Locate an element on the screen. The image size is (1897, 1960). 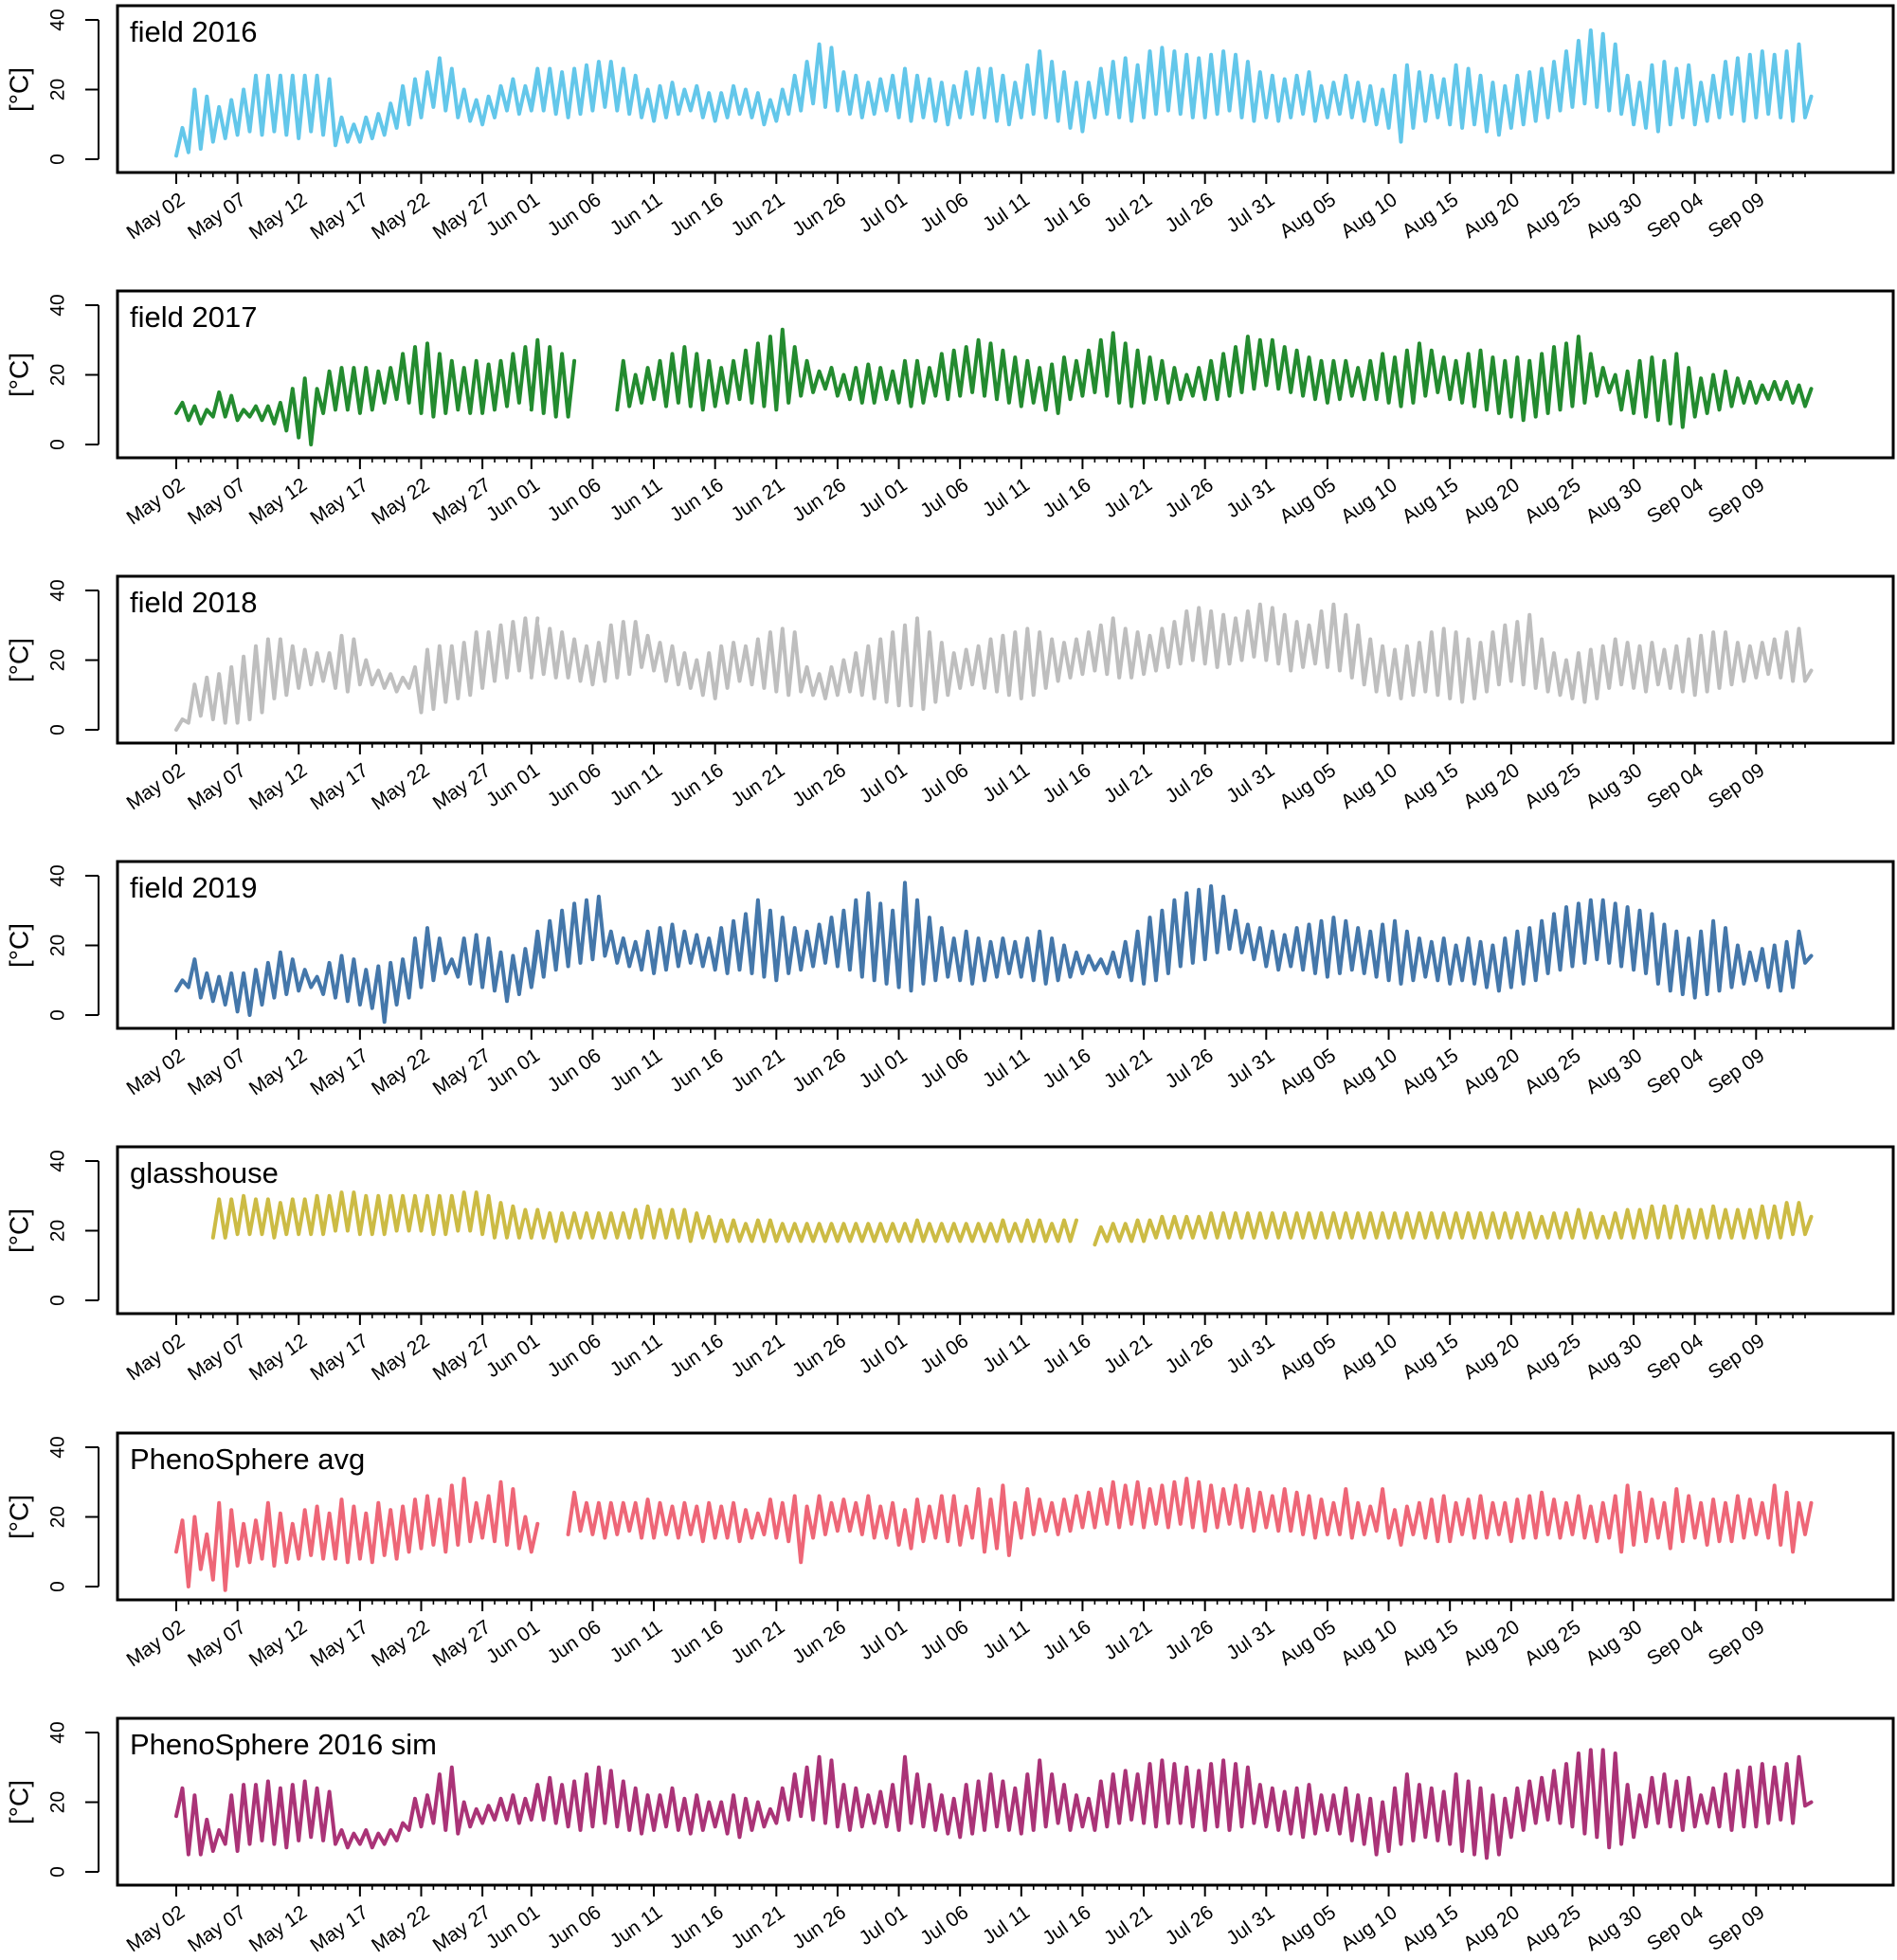
x-tick-label: Sep 04 is located at coordinates (1675, 786).